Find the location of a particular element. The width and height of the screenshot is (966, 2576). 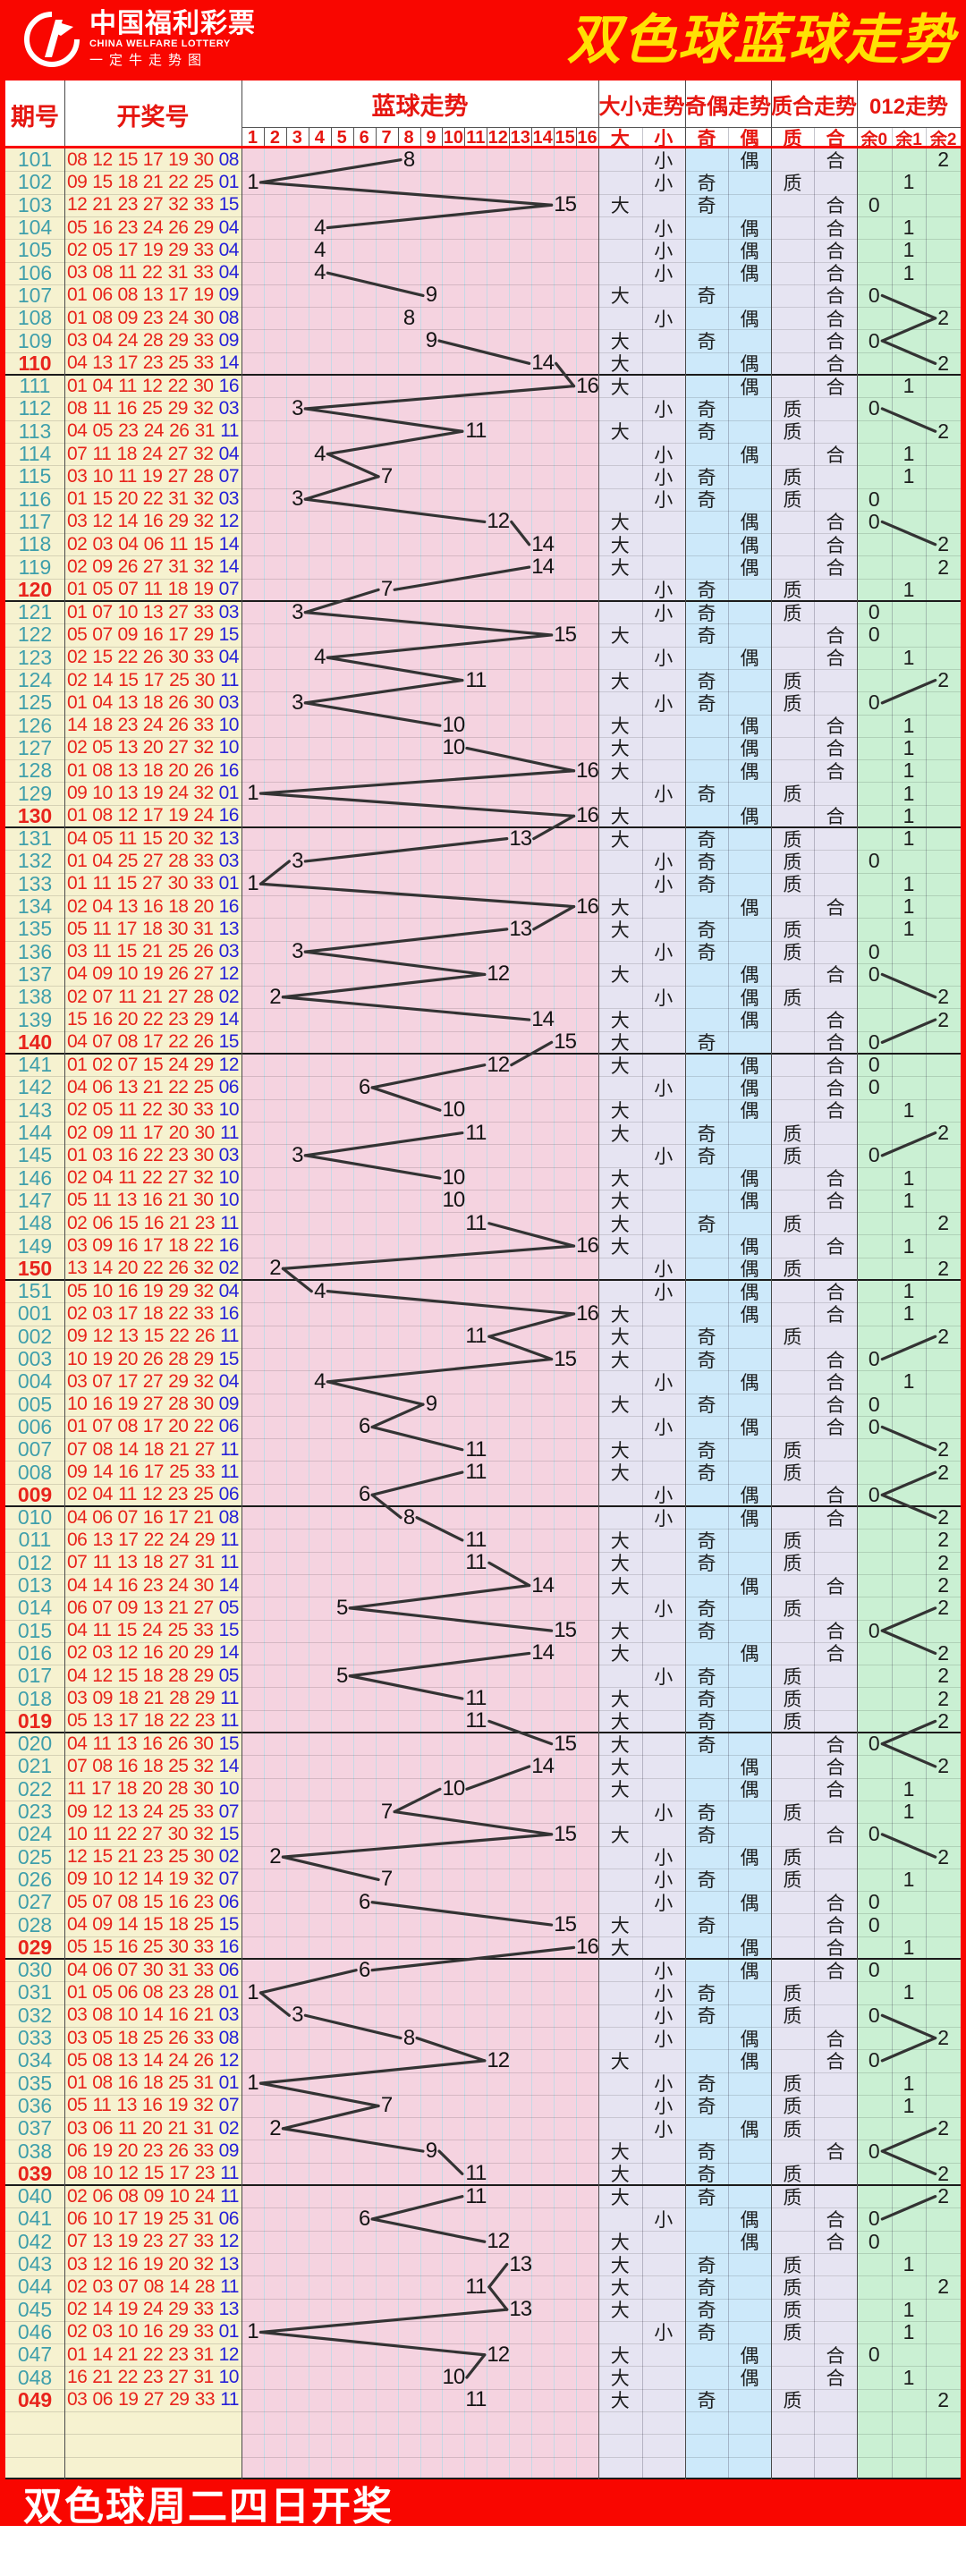

numbers-cell: 08 10 12 15 17 23 11 is located at coordinates (153, 2174).